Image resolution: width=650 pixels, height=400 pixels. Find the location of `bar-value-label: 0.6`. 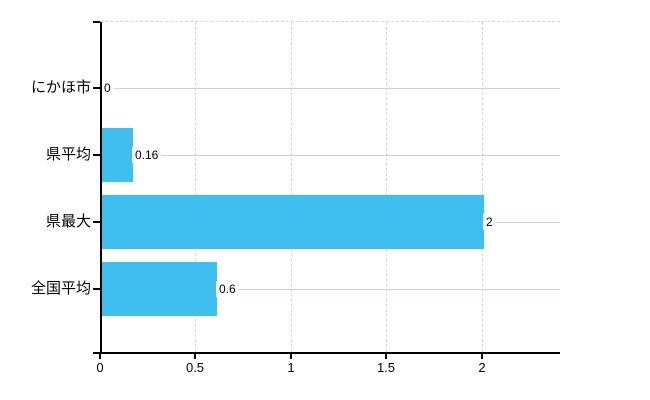

bar-value-label: 0.6 is located at coordinates (227, 289).